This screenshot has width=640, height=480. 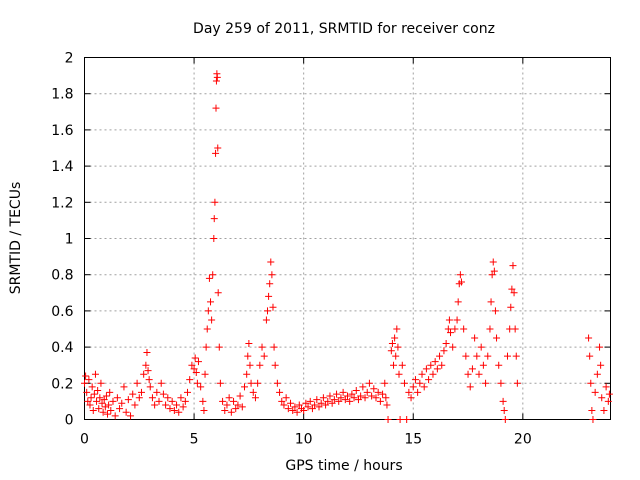 I want to click on y-tick-label: 1.2, so click(x=62, y=203).